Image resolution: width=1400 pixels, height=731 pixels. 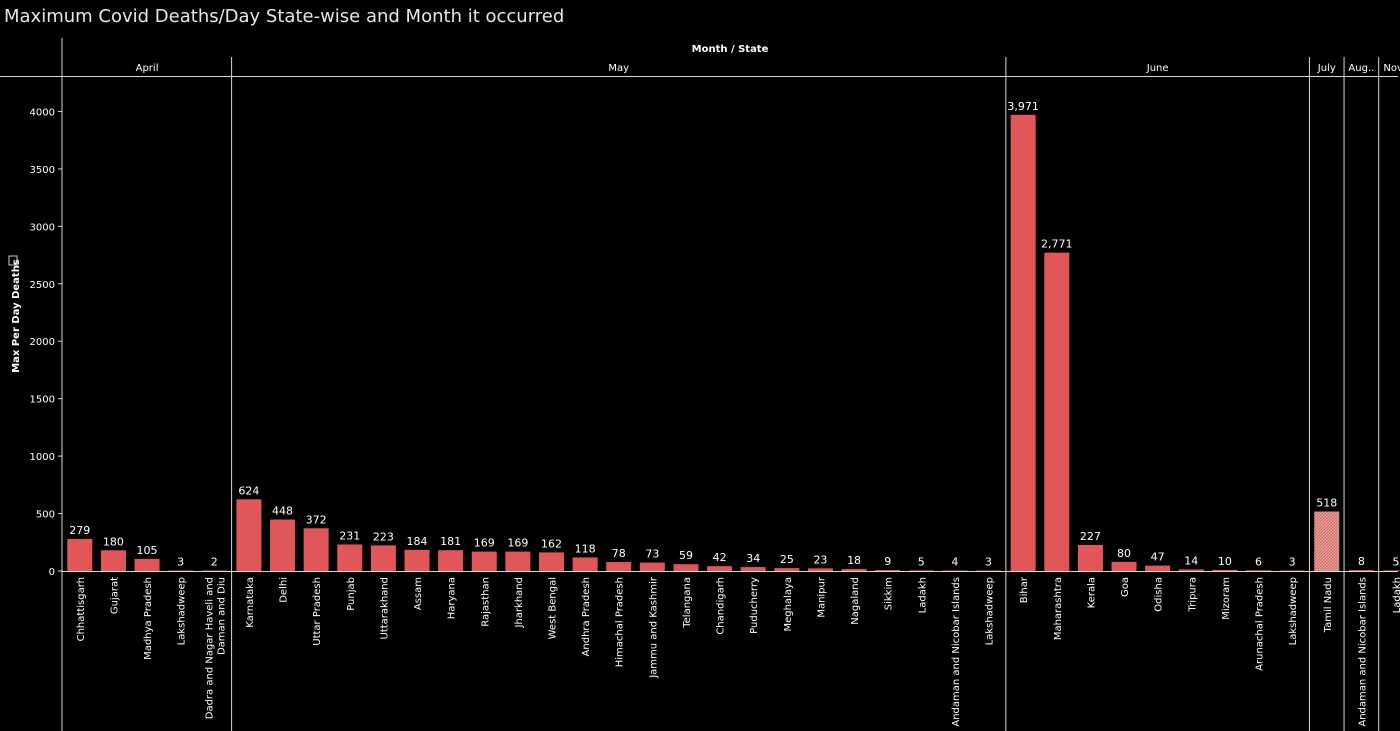 I want to click on data-label: 10, so click(x=1225, y=561).